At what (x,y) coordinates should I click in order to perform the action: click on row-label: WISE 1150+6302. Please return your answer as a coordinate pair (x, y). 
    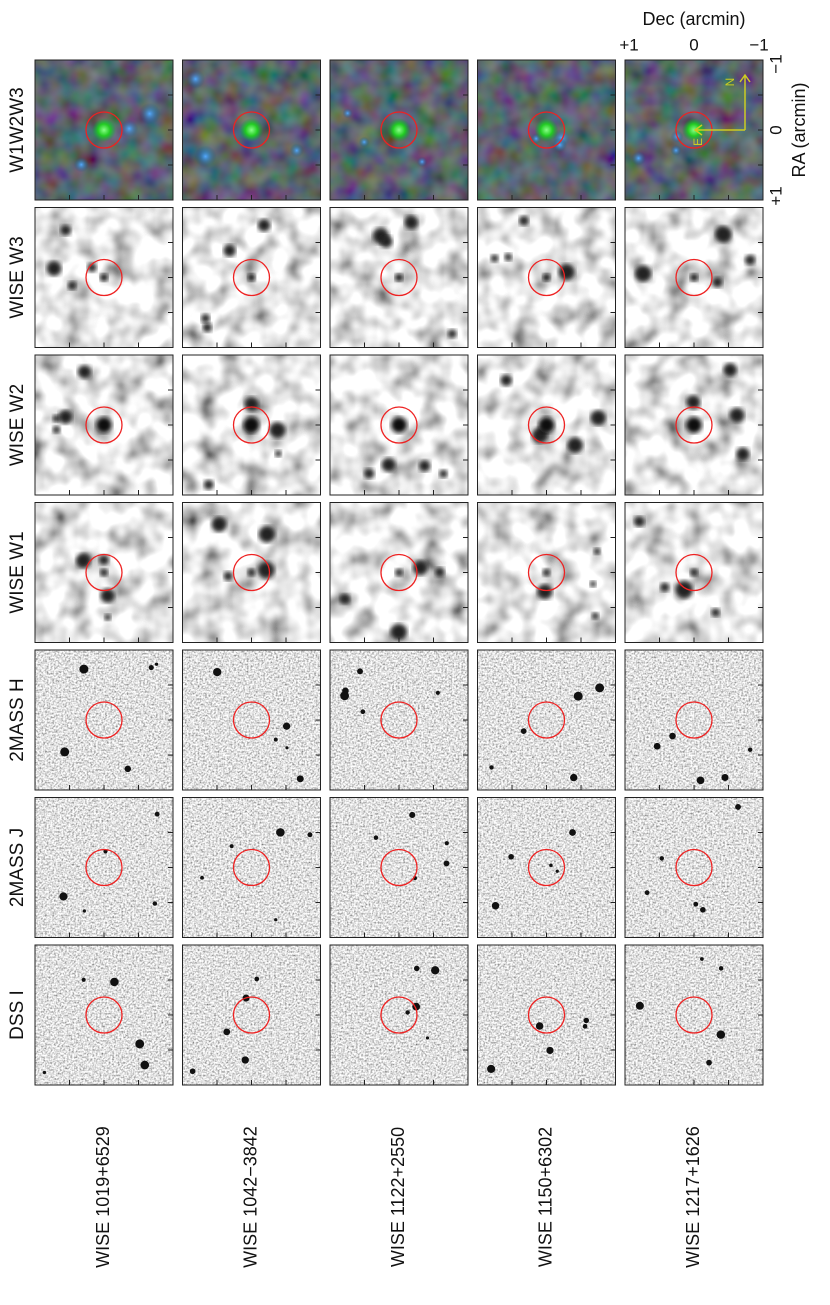
    Looking at the image, I should click on (545, 1197).